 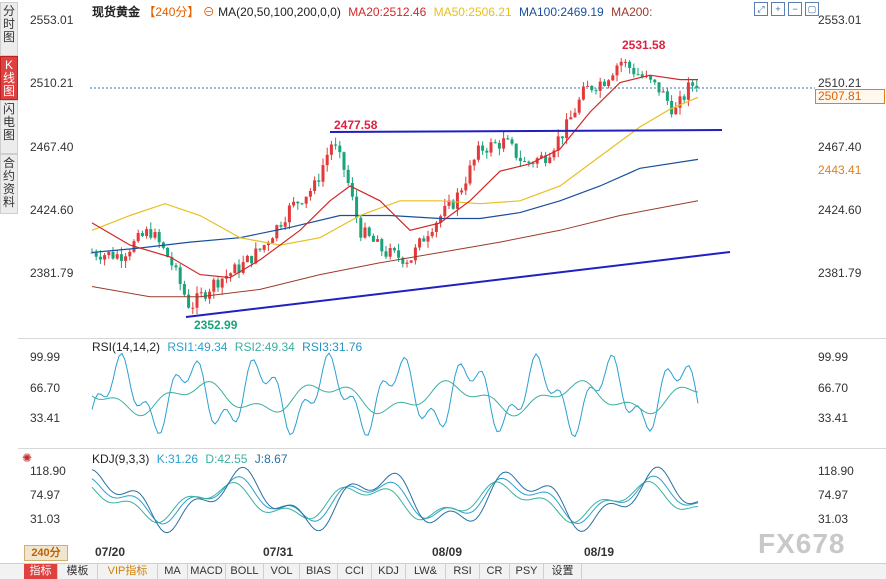 I want to click on rsi-label: RSI(14,14,2), so click(x=126, y=347).